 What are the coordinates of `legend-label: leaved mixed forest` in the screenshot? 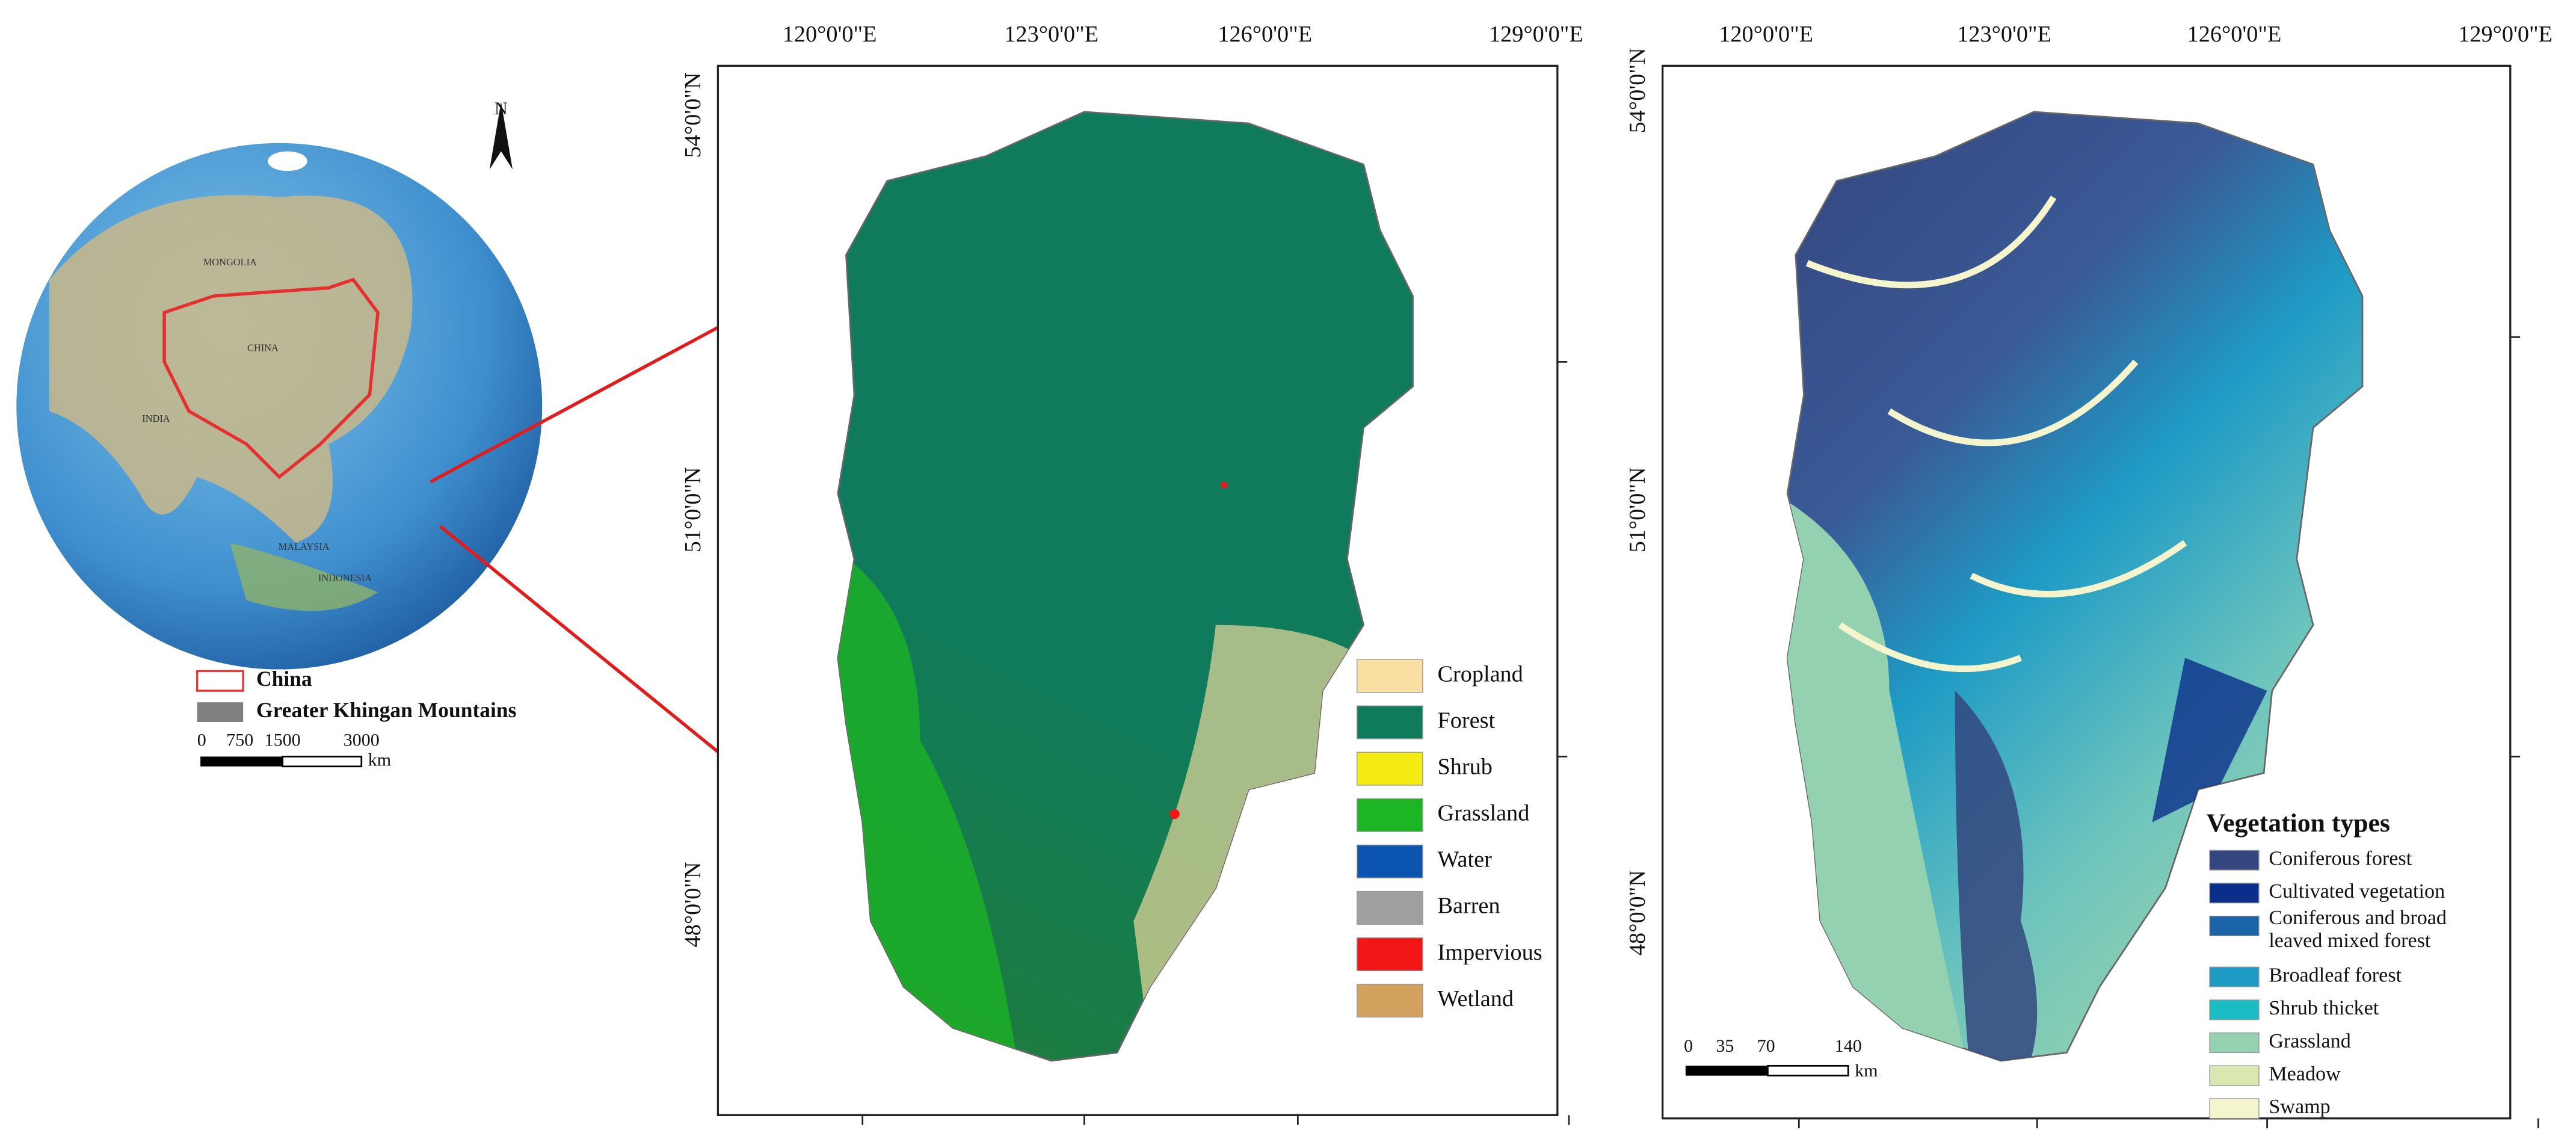 It's located at (2350, 941).